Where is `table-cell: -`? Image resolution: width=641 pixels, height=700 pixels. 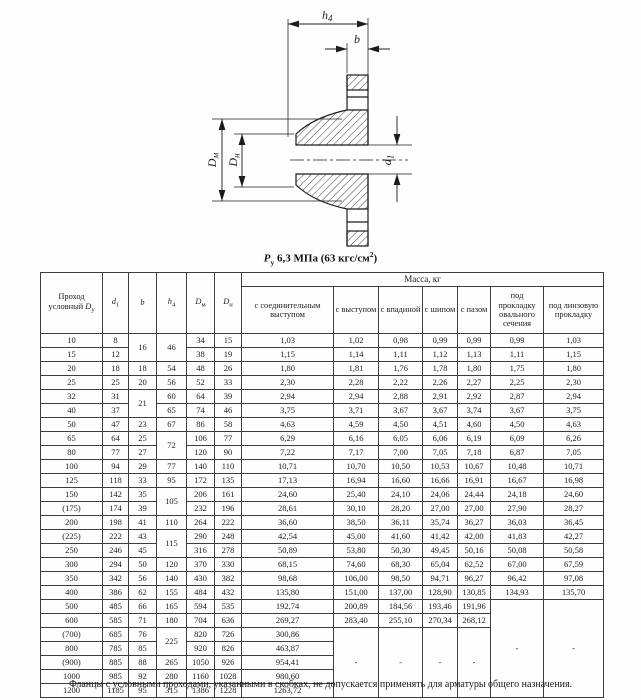
table-cell: - is located at coordinates (517, 648).